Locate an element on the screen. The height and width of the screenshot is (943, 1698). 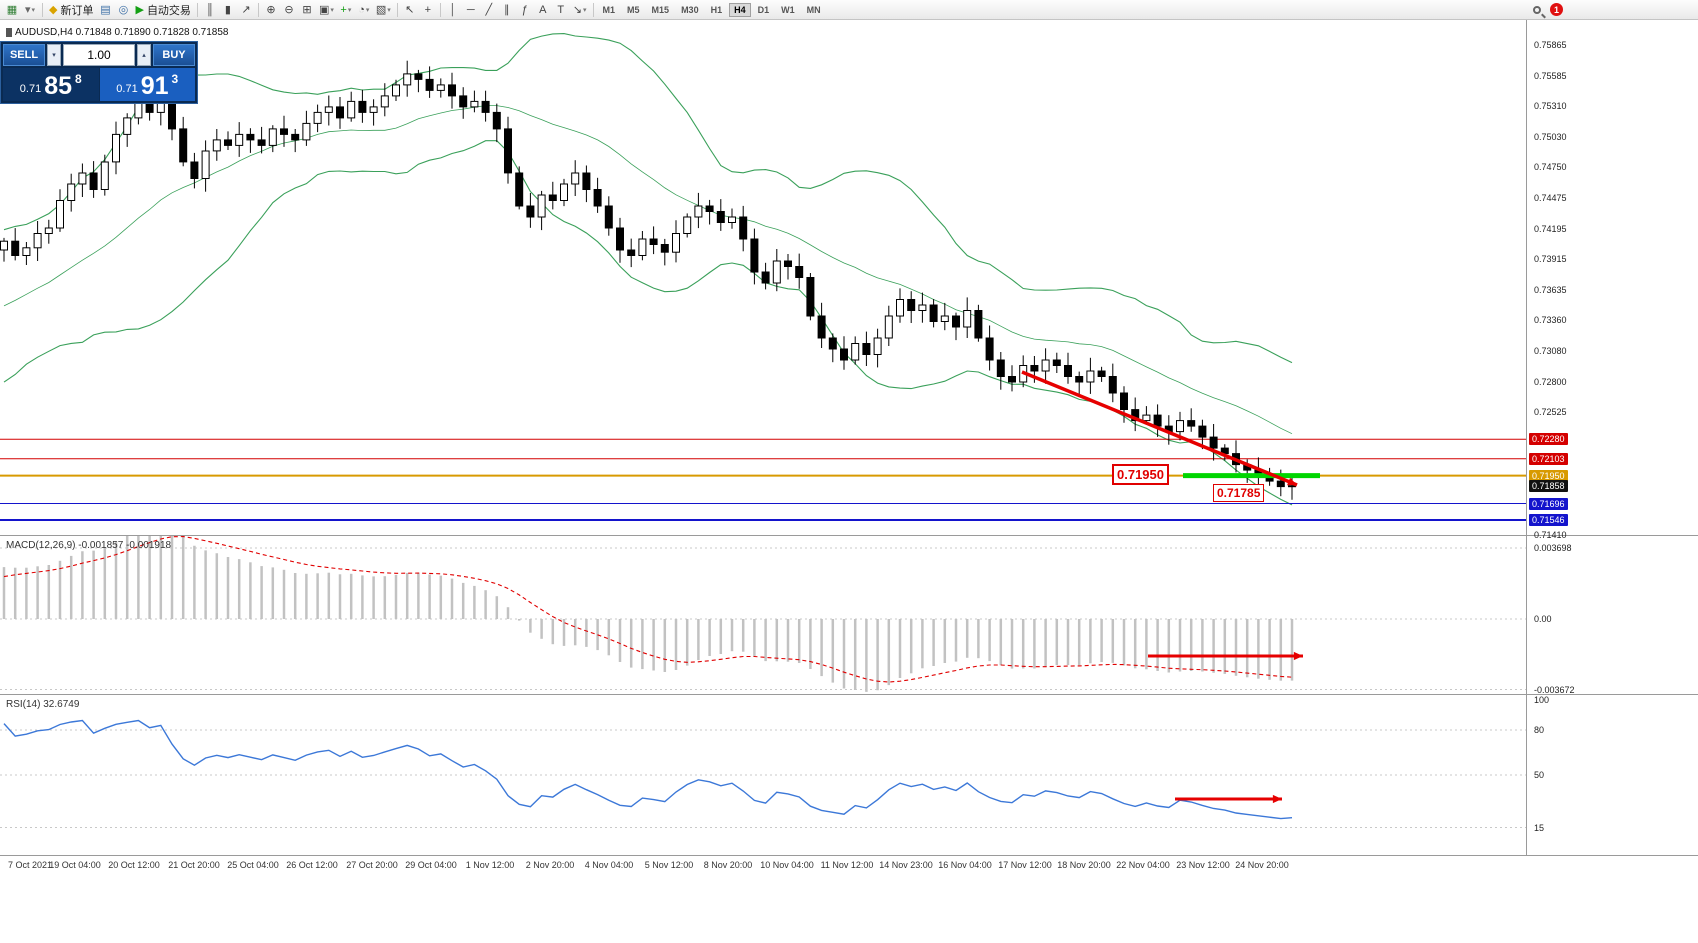
fibonacci-icon: ƒ is located at coordinates (525, 9).